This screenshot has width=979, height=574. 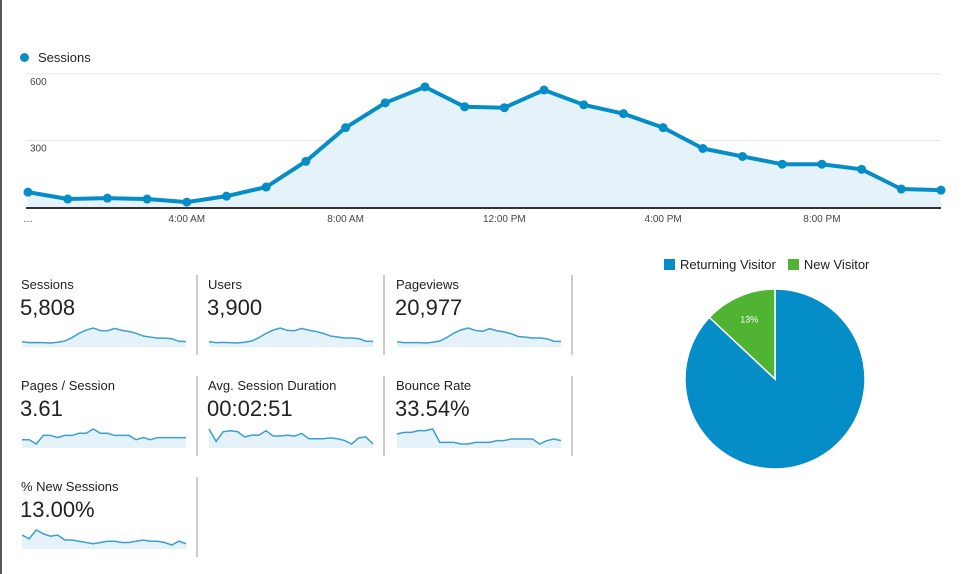 What do you see at coordinates (64, 57) in the screenshot?
I see `sessions-legend-label: Sessions` at bounding box center [64, 57].